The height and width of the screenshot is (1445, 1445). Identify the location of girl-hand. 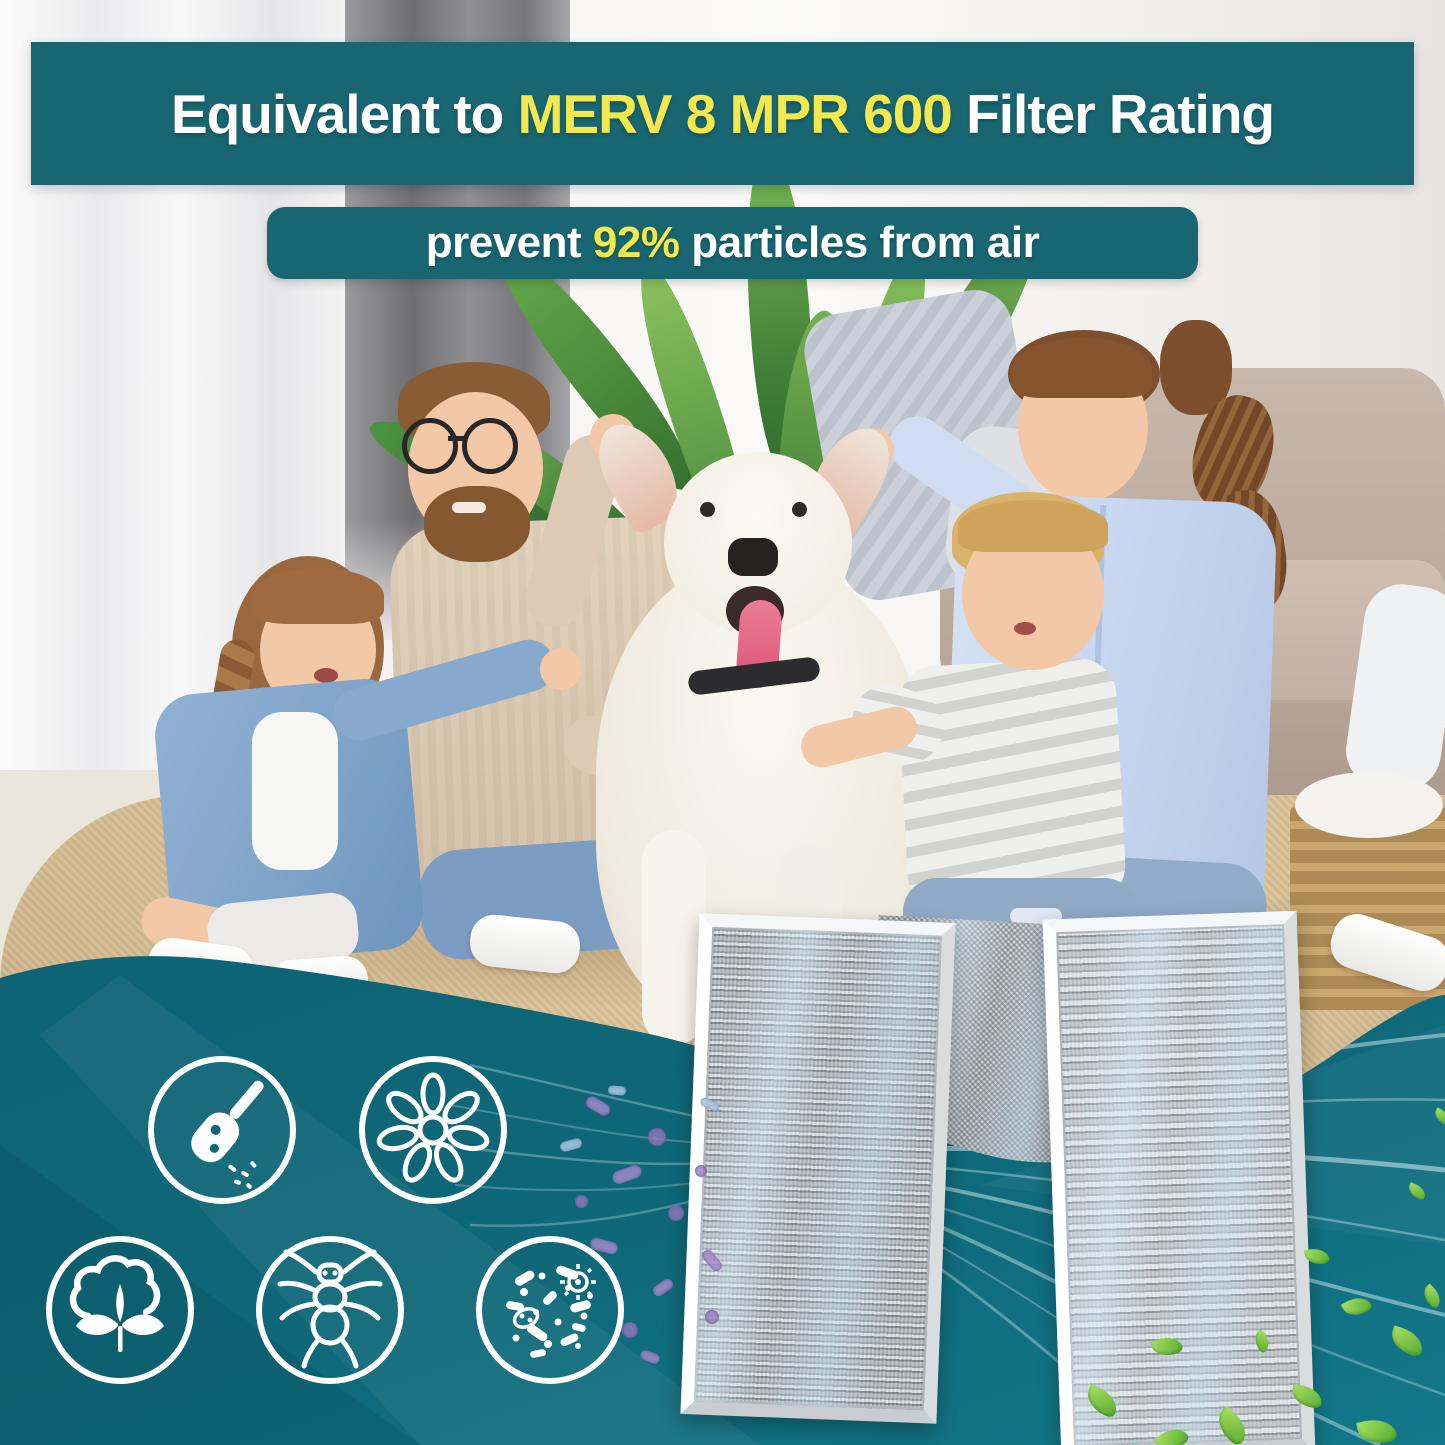
(561, 669).